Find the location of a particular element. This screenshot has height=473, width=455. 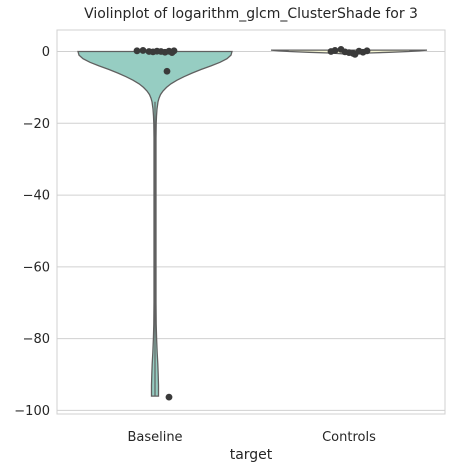

x-tick-label: Controls is located at coordinates (349, 437).